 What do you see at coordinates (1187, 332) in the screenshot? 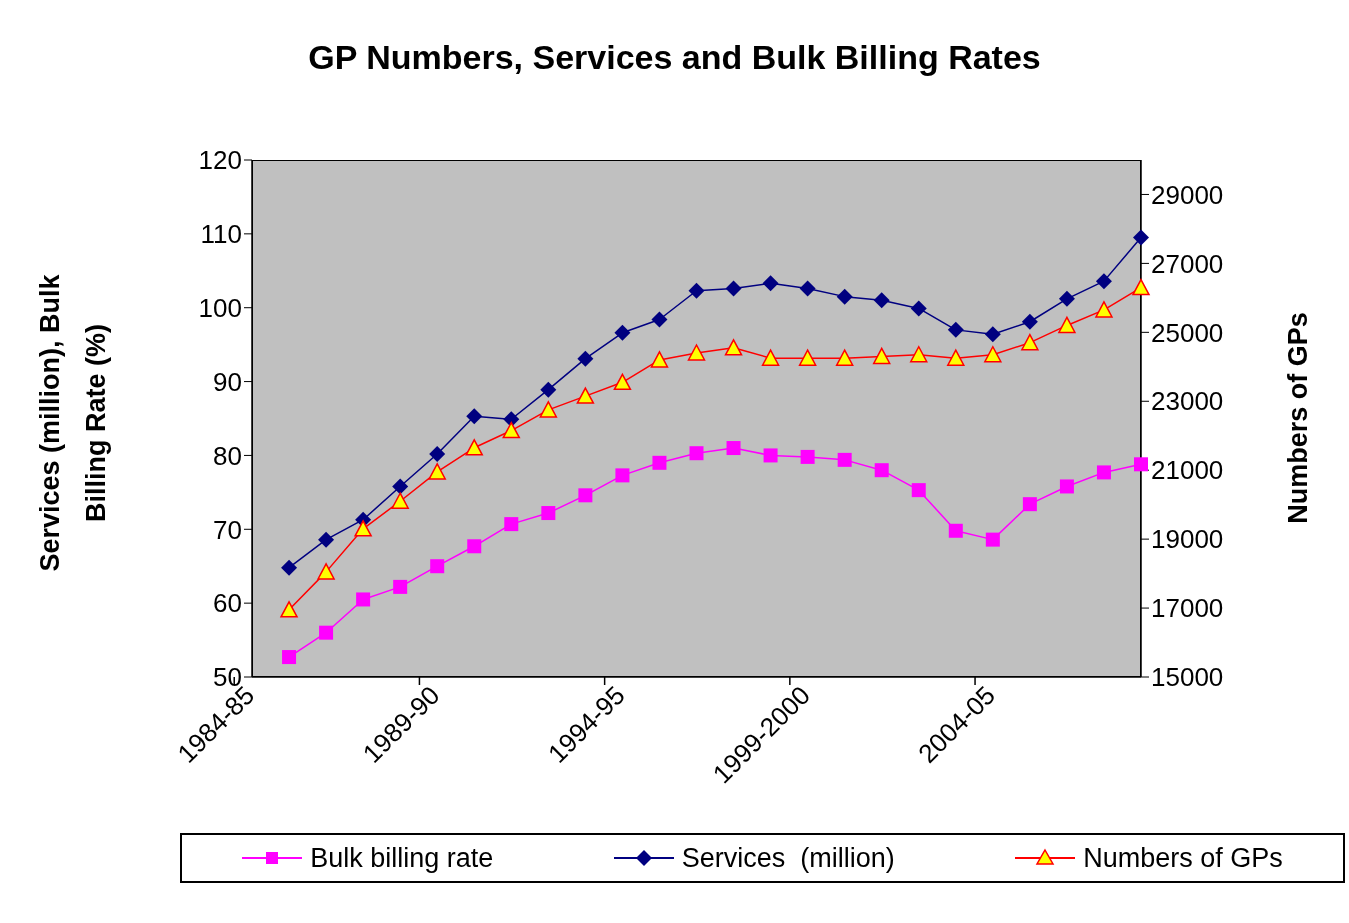
I see `y2-tick-label: 25000` at bounding box center [1187, 332].